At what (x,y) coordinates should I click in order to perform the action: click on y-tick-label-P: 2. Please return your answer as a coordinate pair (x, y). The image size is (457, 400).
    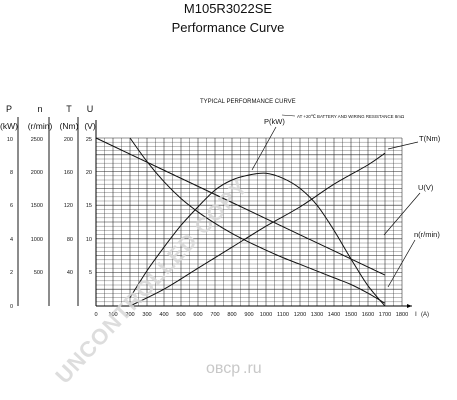
    Looking at the image, I should click on (11, 273).